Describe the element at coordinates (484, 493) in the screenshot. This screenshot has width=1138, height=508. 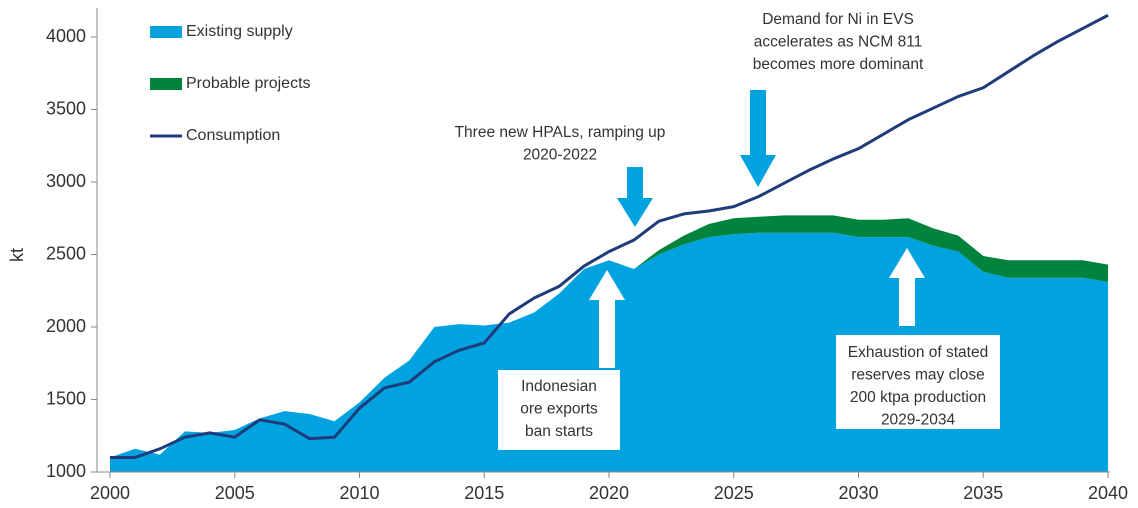
I see `x-tick-label: 2015` at that location.